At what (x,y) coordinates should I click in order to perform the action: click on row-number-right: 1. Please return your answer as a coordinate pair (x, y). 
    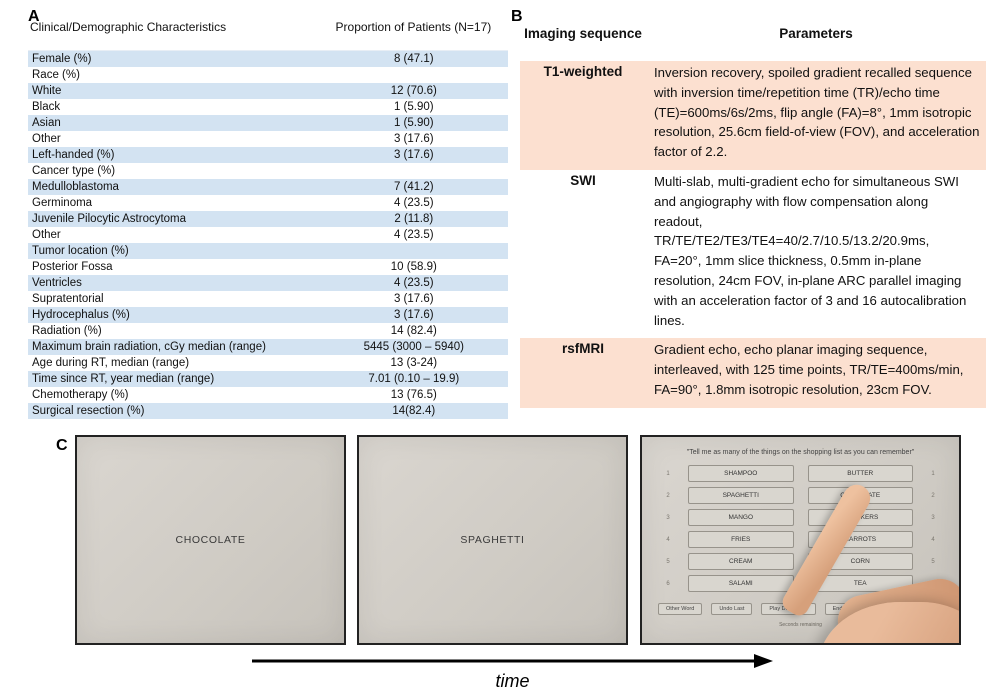
    Looking at the image, I should click on (933, 473).